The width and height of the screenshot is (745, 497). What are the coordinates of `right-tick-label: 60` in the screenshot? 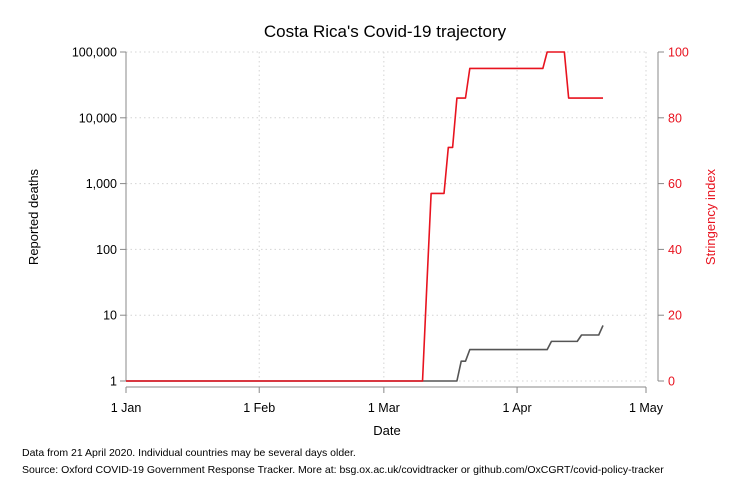 It's located at (675, 184).